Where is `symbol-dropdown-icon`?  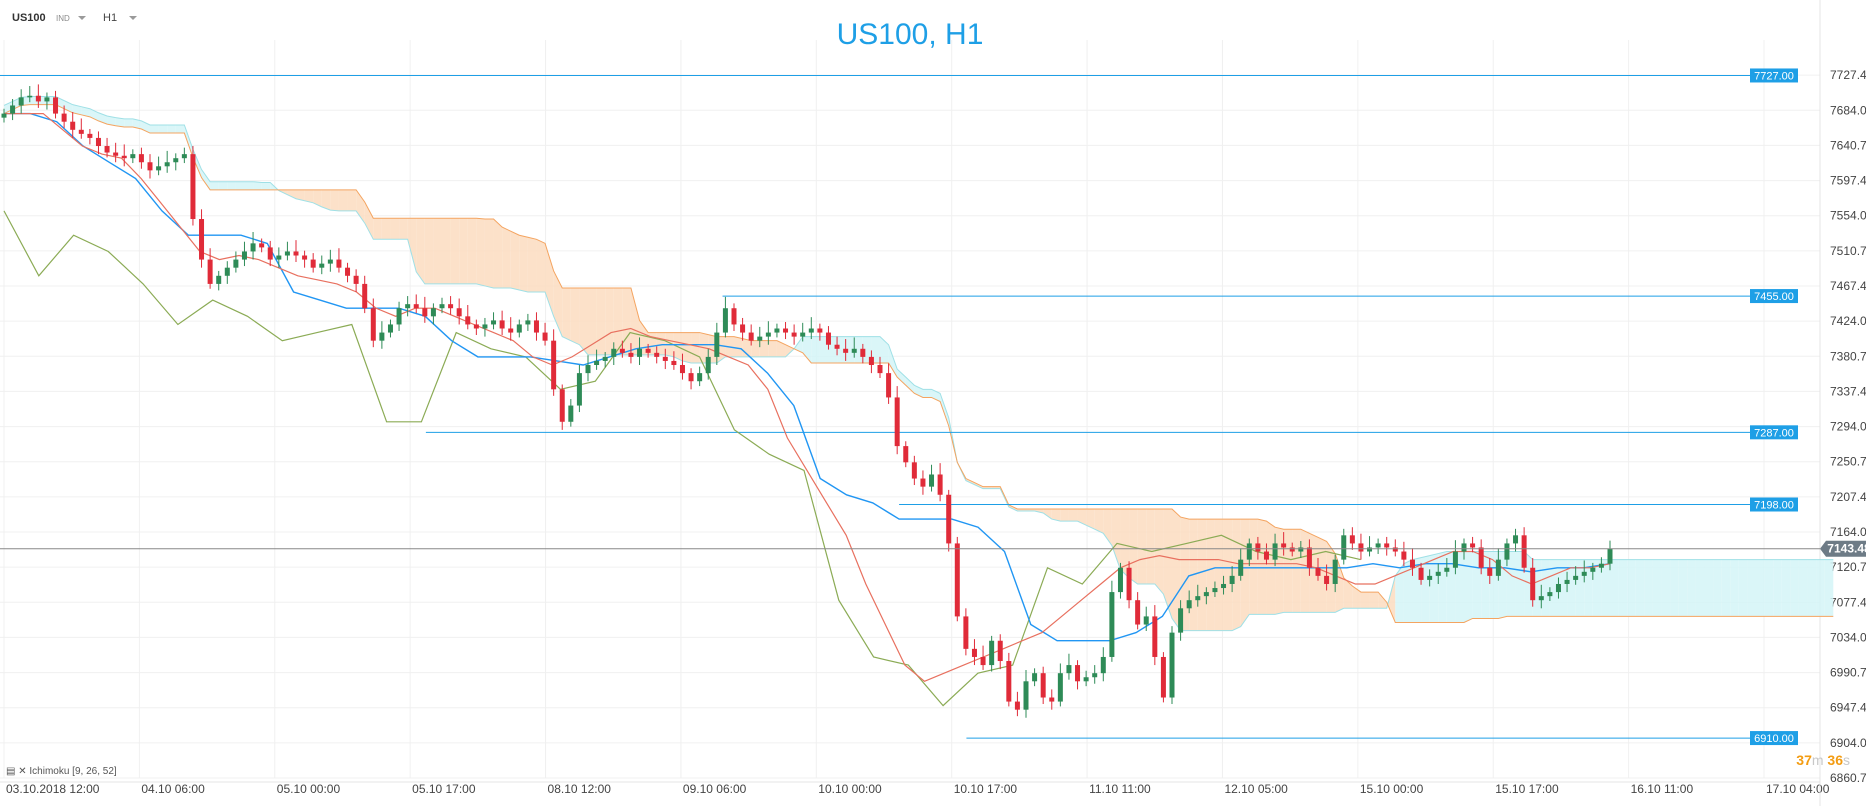 symbol-dropdown-icon is located at coordinates (82, 18).